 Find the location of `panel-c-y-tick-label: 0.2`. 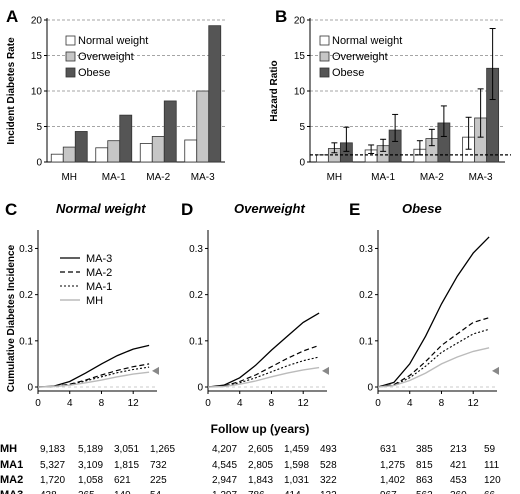

panel-c-y-tick-label: 0.2 is located at coordinates (26, 295).